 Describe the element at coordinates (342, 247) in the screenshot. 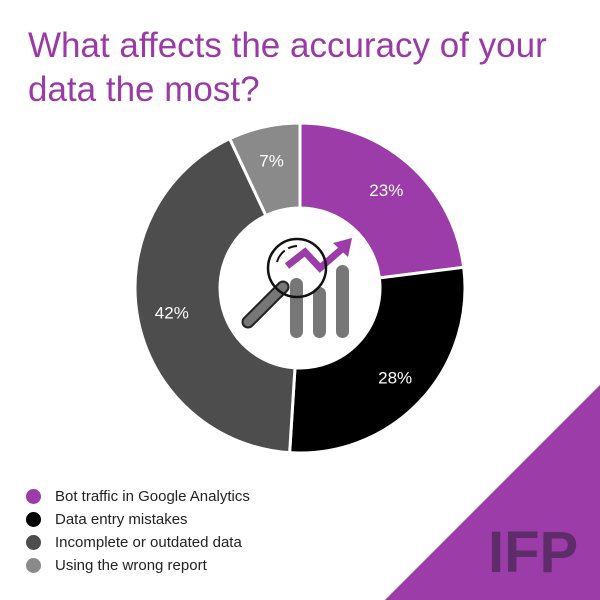

I see `icon-arrow-head` at that location.